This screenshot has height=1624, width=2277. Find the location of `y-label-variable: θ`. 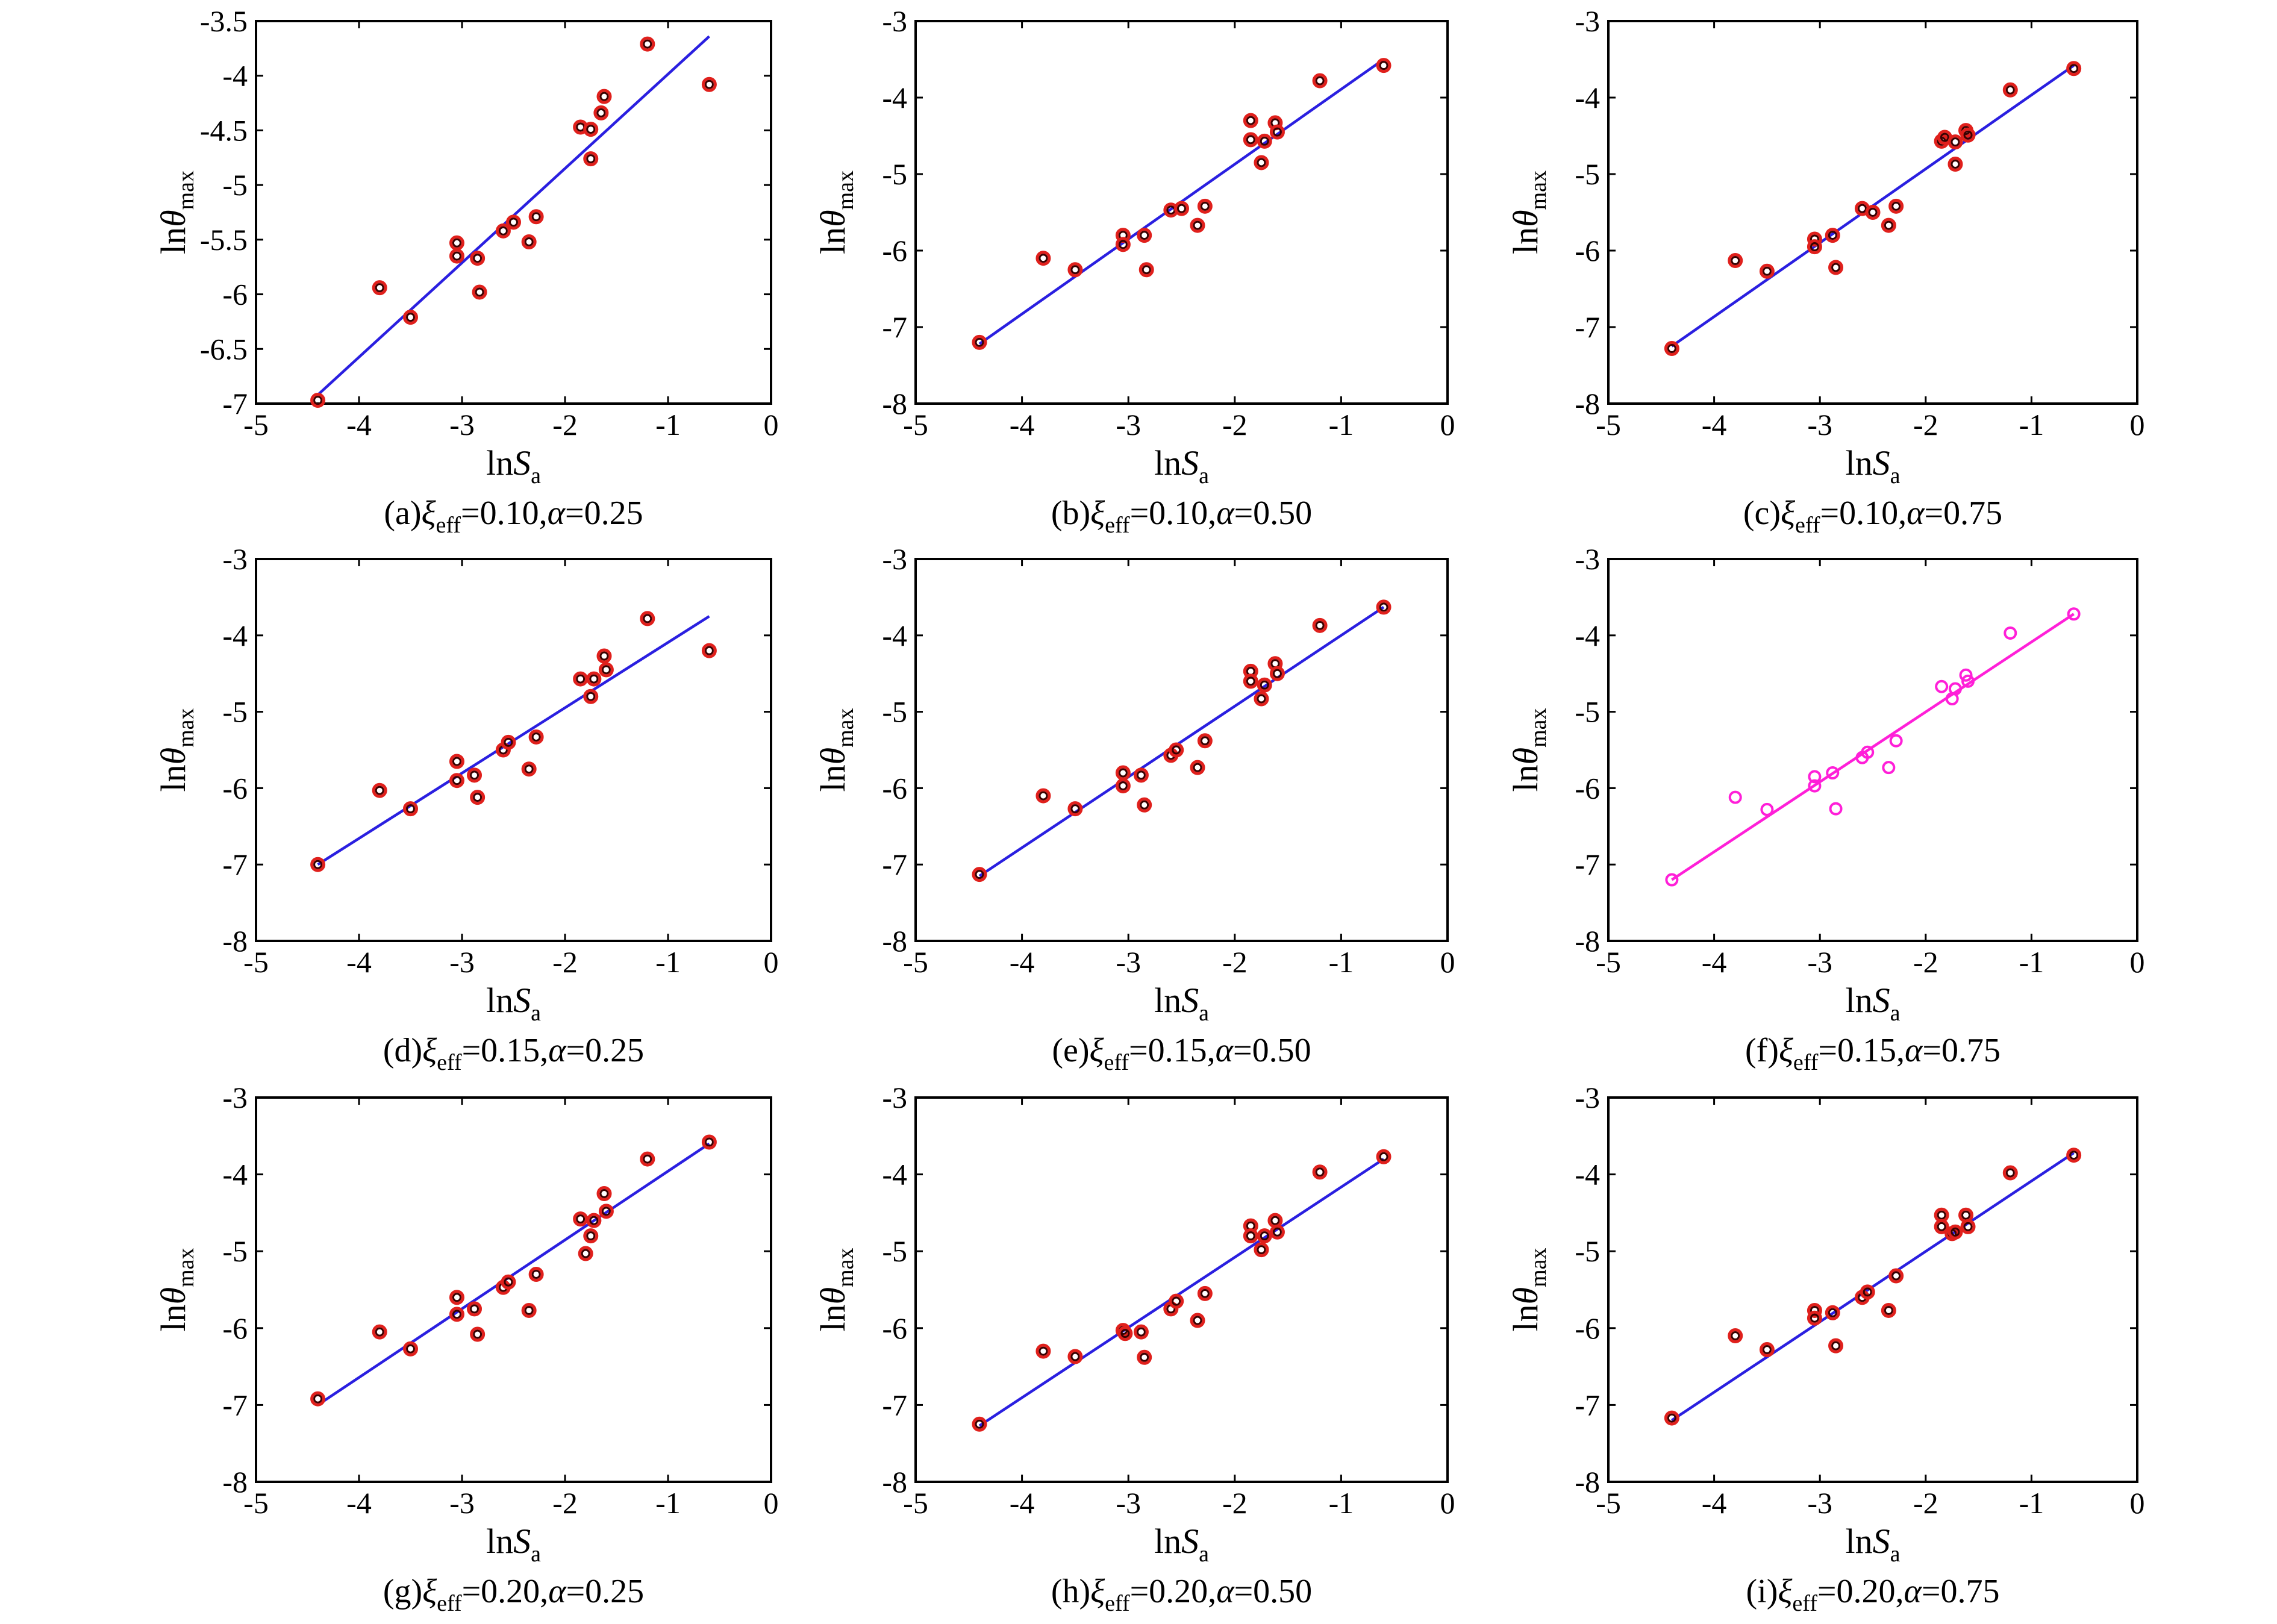

y-label-variable: θ is located at coordinates (1525, 757).